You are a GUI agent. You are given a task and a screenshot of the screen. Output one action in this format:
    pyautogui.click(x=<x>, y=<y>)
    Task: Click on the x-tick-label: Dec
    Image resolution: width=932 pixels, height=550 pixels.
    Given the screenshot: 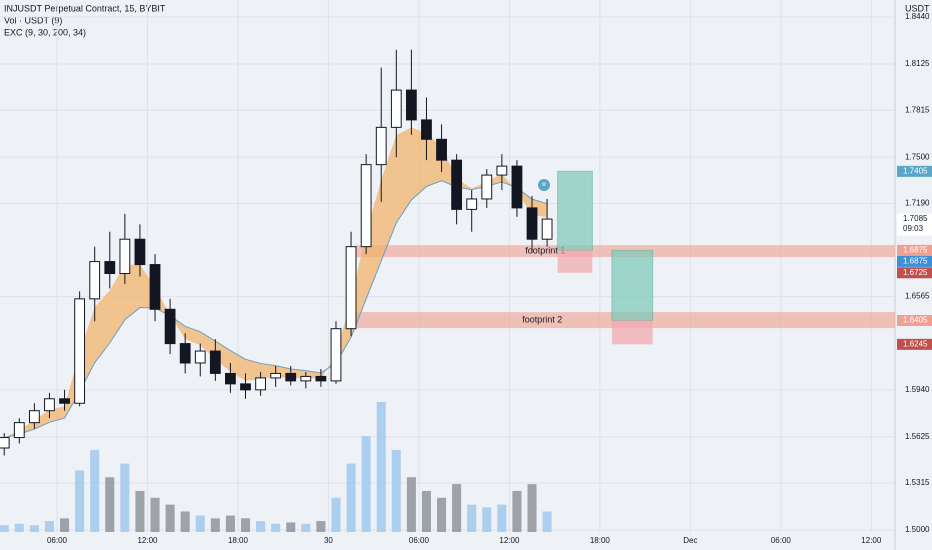 What is the action you would take?
    pyautogui.click(x=690, y=540)
    